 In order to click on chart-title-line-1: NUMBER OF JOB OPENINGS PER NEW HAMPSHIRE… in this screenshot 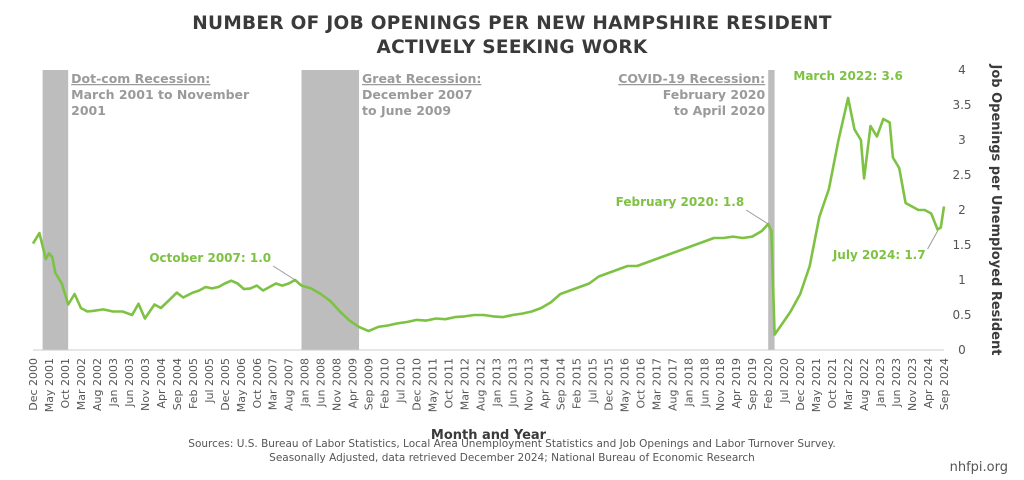, I will do `click(512, 23)`.